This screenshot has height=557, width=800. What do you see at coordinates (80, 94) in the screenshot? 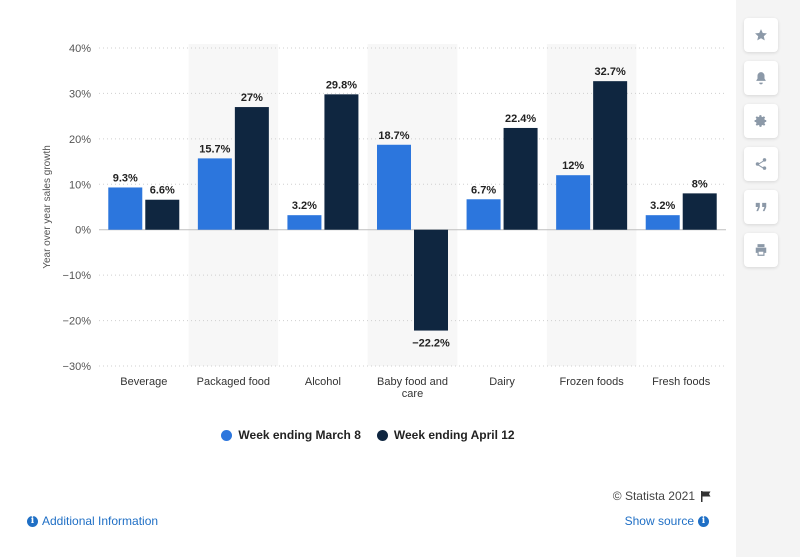
I see `y-tick-label: 30%` at bounding box center [80, 94].